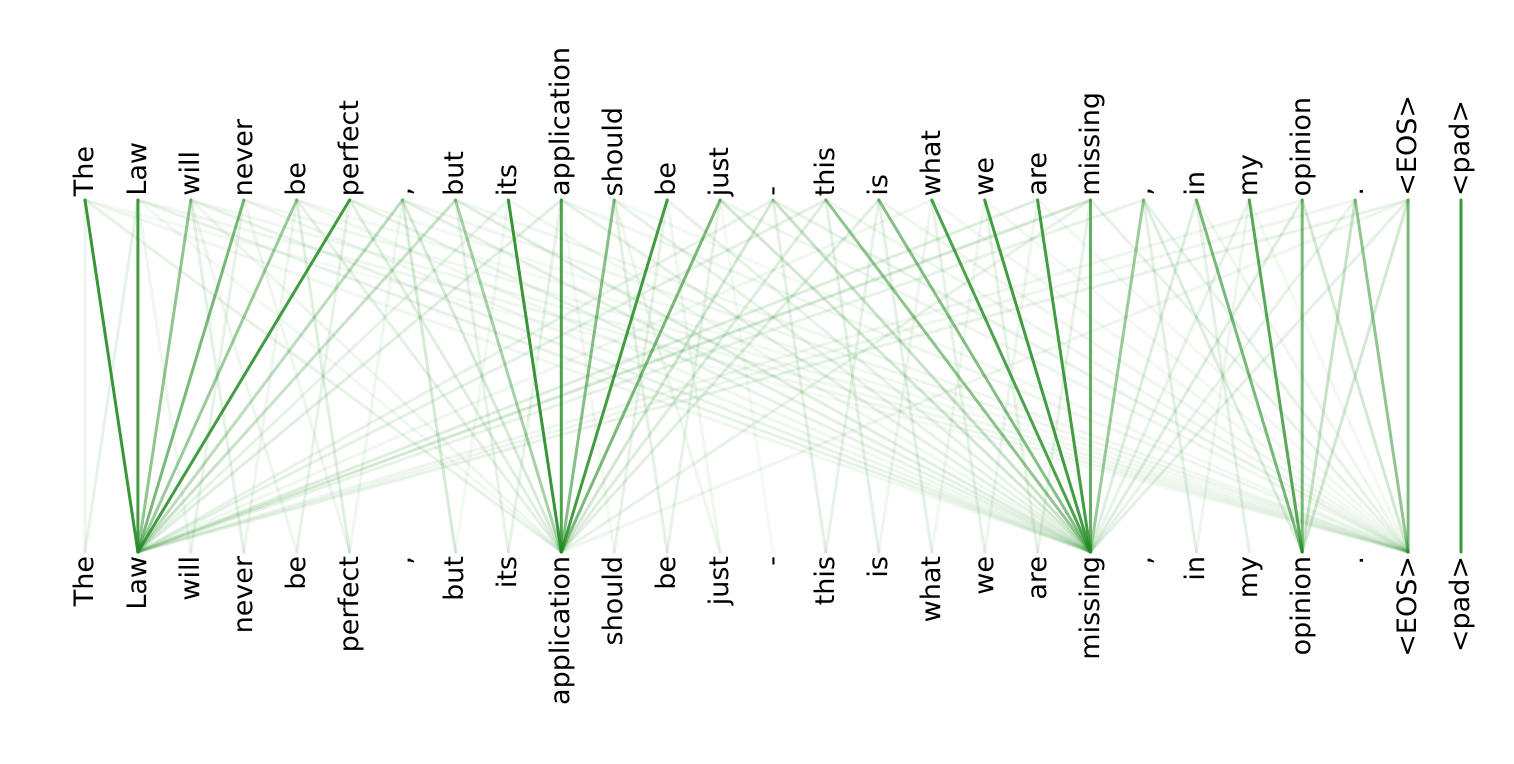  Describe the element at coordinates (455, 578) in the screenshot. I see `bottom-token-label: but` at that location.